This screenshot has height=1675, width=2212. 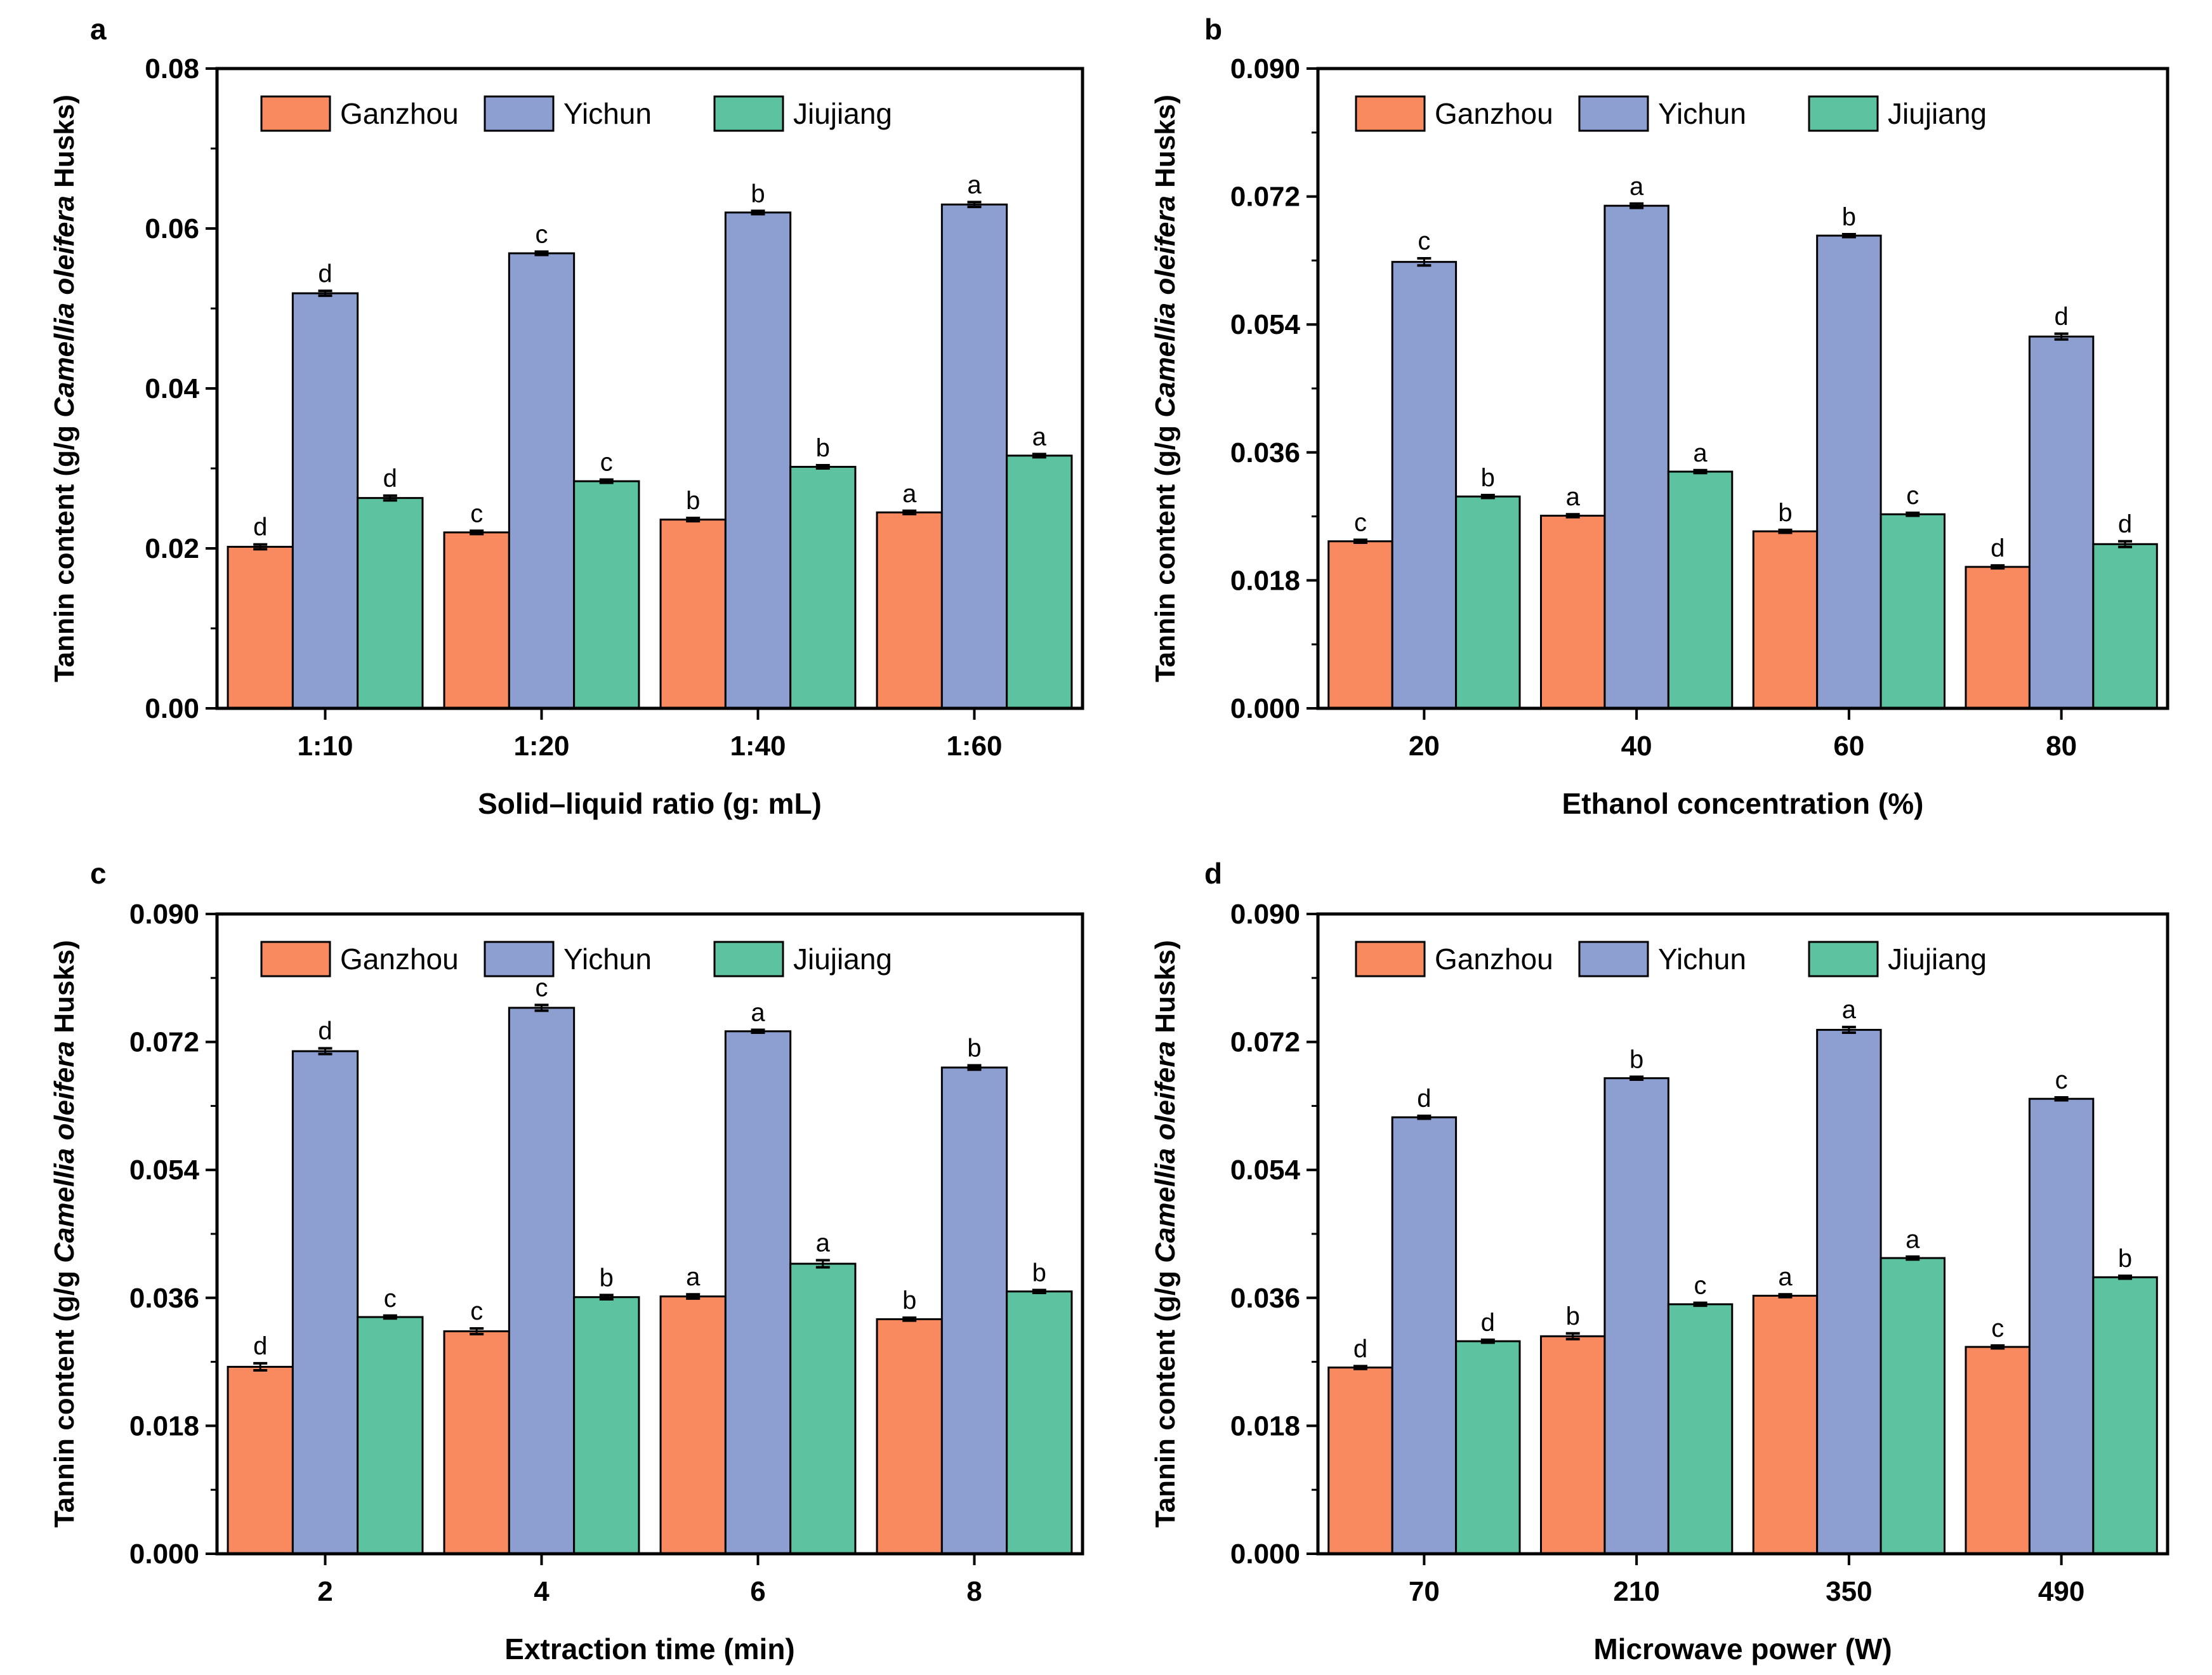 I want to click on x-tick-label: 80, so click(x=2061, y=747).